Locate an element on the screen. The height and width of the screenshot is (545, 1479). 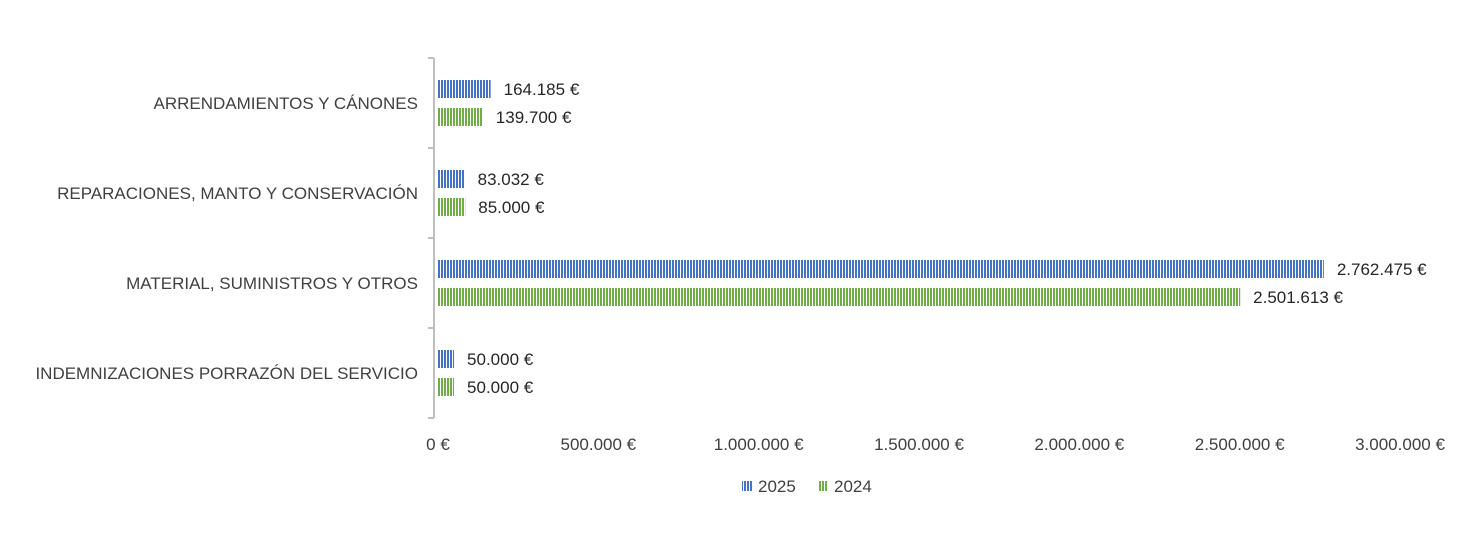
x-tick-label: 500.000 € is located at coordinates (599, 444).